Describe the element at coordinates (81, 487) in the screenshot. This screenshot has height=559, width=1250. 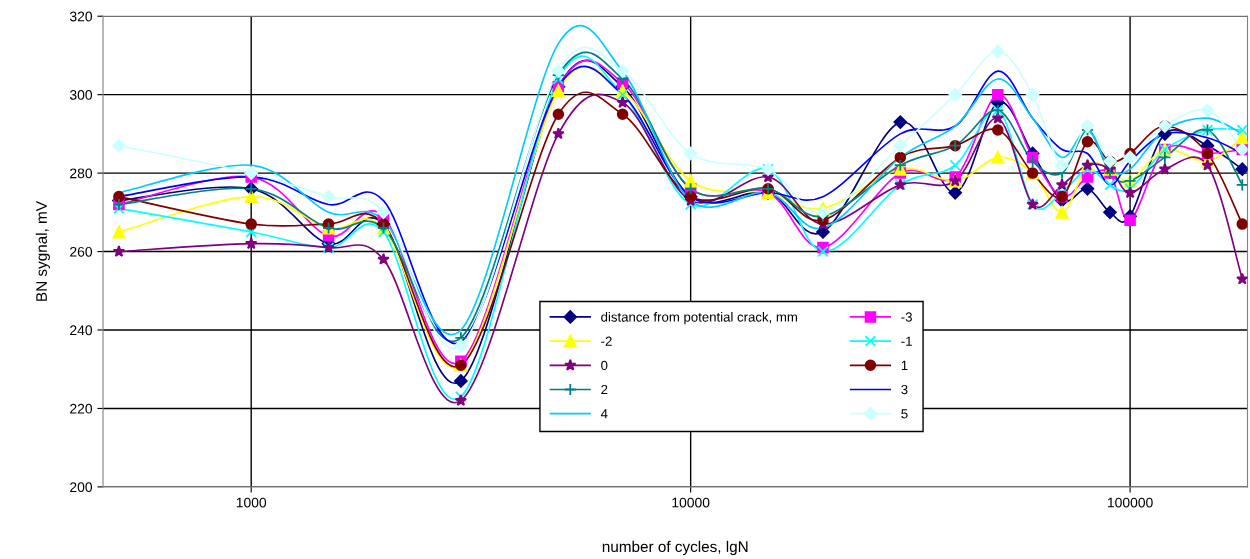
I see `y-tick-label: 200` at that location.